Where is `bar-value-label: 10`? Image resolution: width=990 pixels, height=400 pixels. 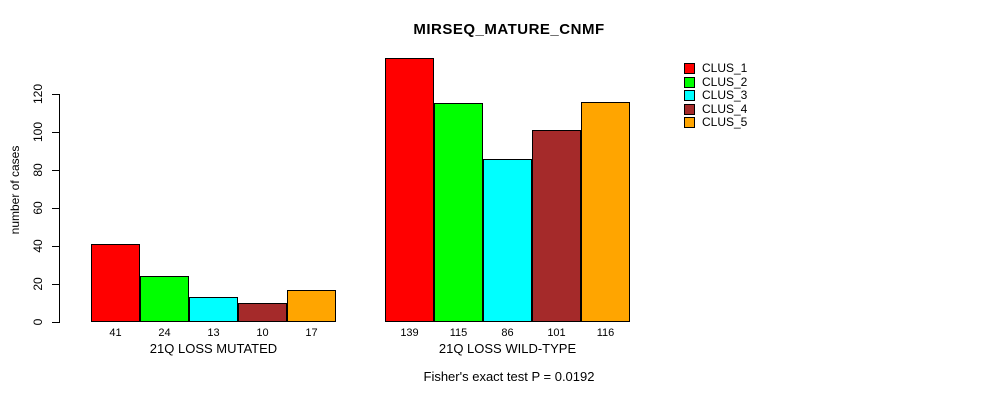
bar-value-label: 10 is located at coordinates (262, 333).